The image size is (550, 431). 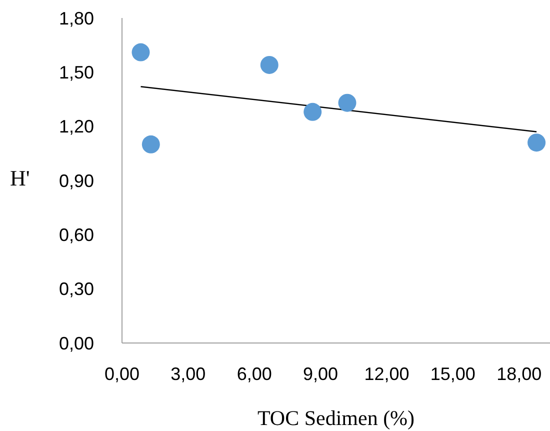 I want to click on x-tick-label: 6,00, so click(x=254, y=374).